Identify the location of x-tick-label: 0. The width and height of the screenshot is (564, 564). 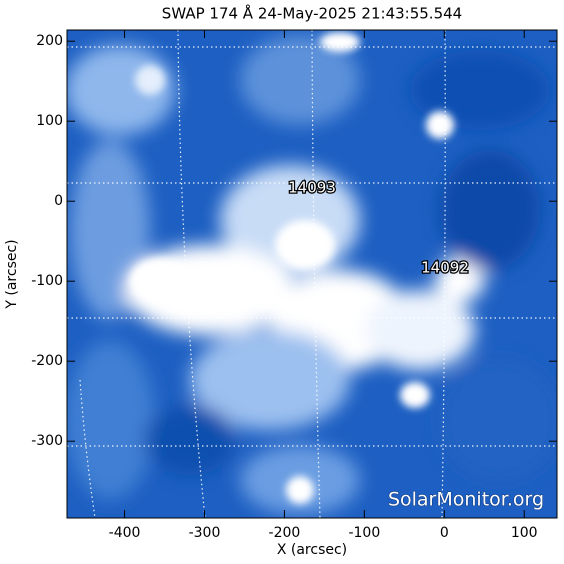
(444, 533).